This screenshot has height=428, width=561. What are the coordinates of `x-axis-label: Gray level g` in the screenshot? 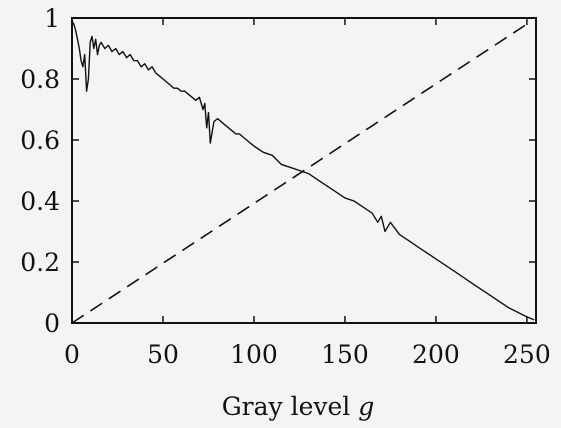 It's located at (298, 406).